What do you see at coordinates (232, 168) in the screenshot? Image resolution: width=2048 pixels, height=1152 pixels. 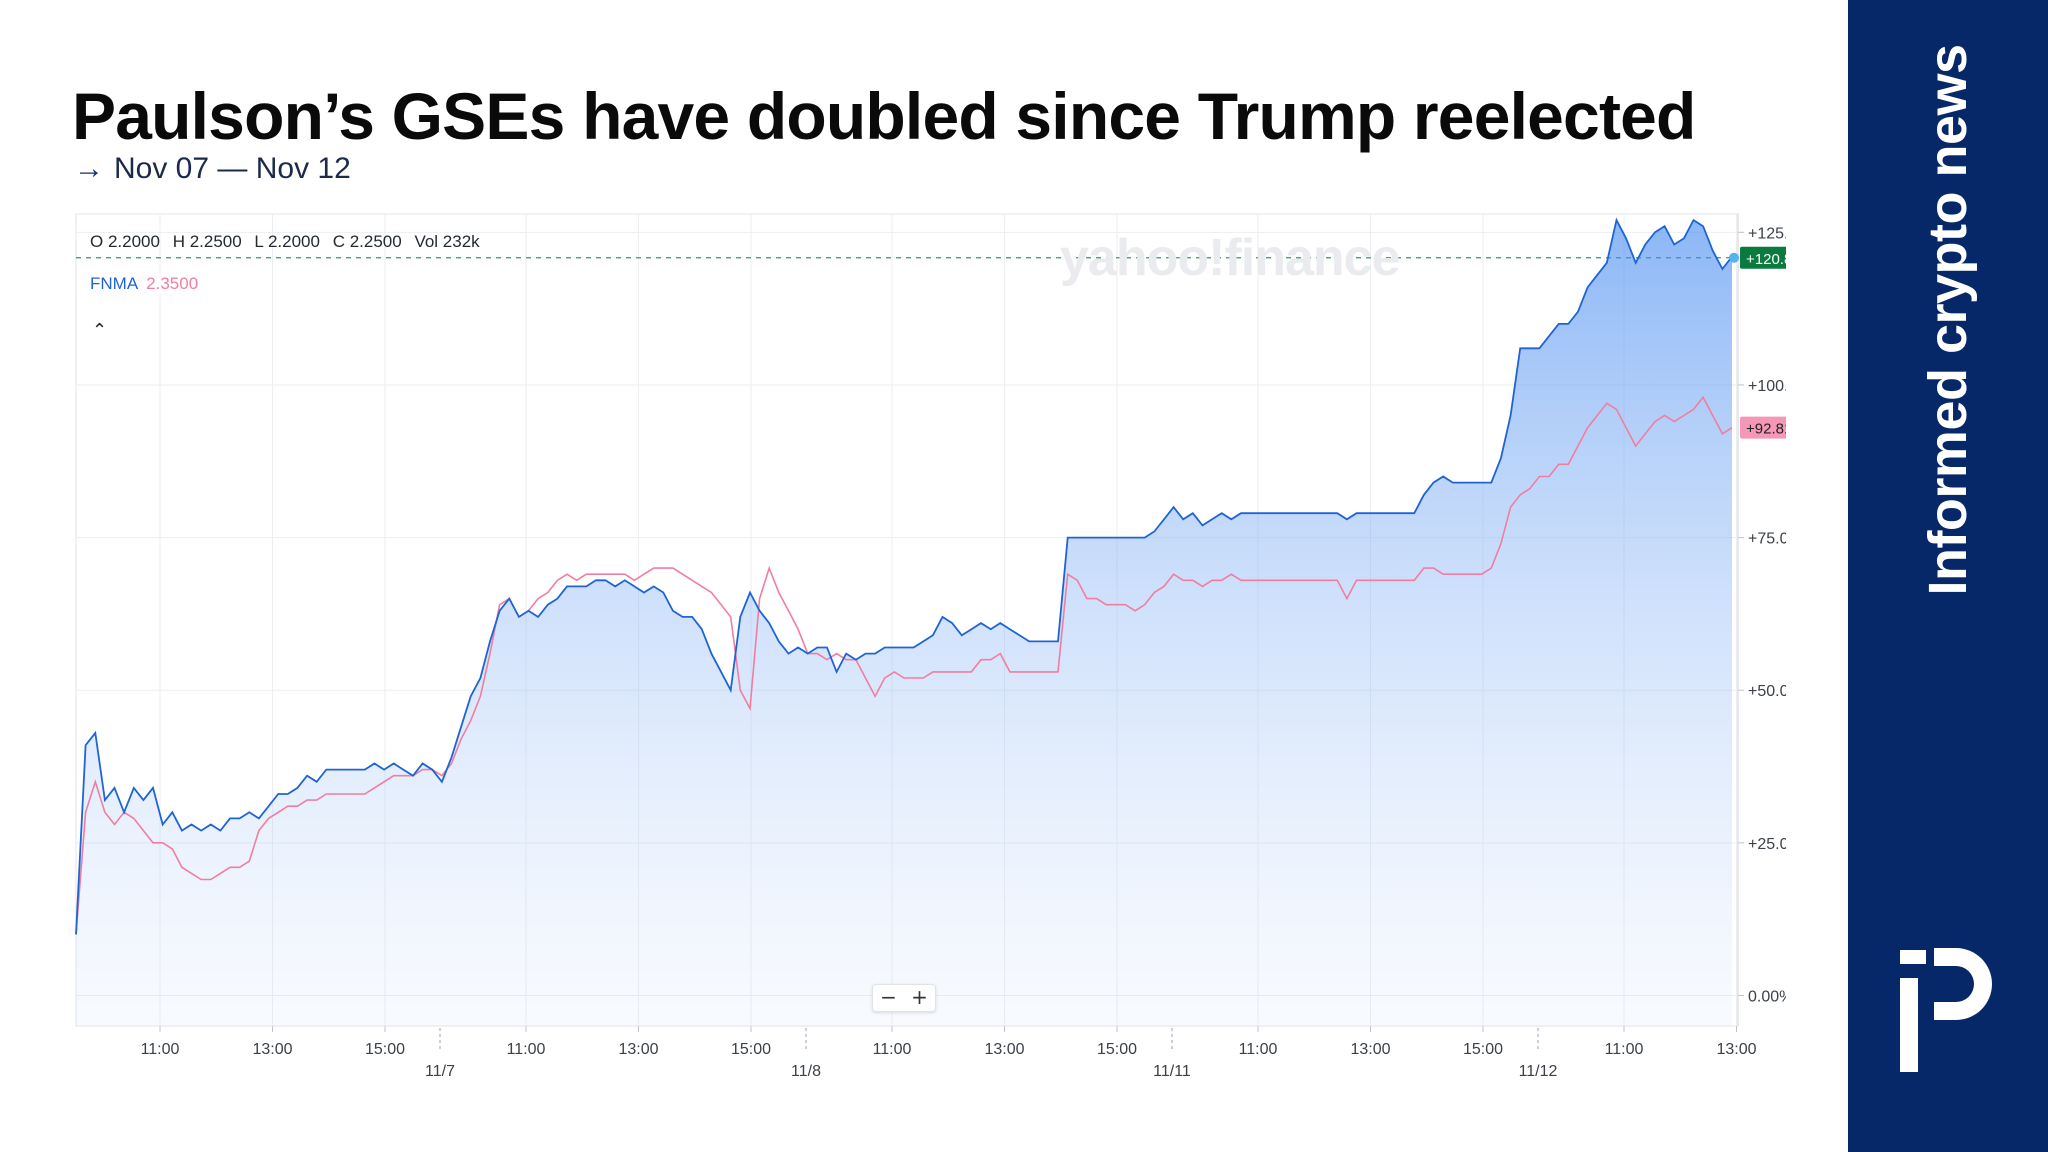 I see `date-range-text: Nov 07 — Nov 12` at bounding box center [232, 168].